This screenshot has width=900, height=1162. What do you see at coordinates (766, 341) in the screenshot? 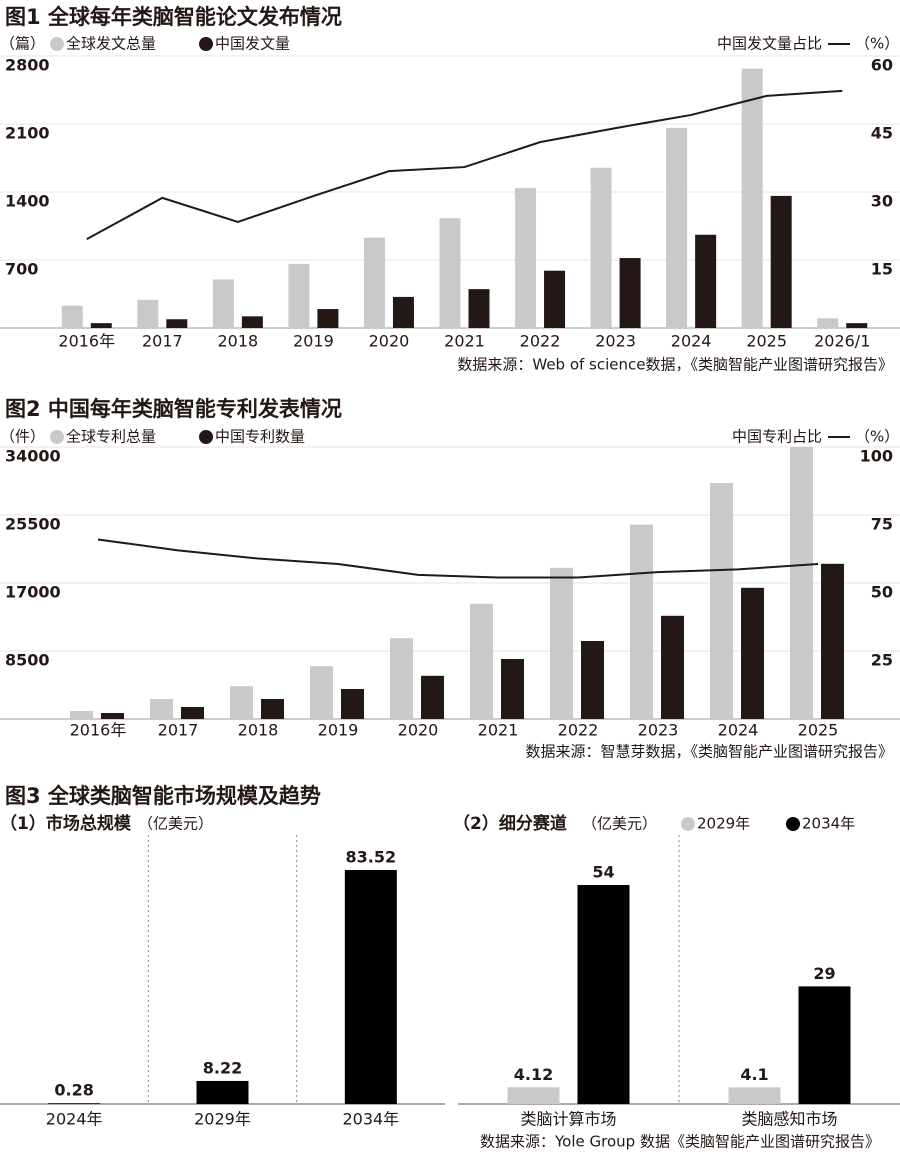
I see `x-tick-label: 2025` at bounding box center [766, 341].